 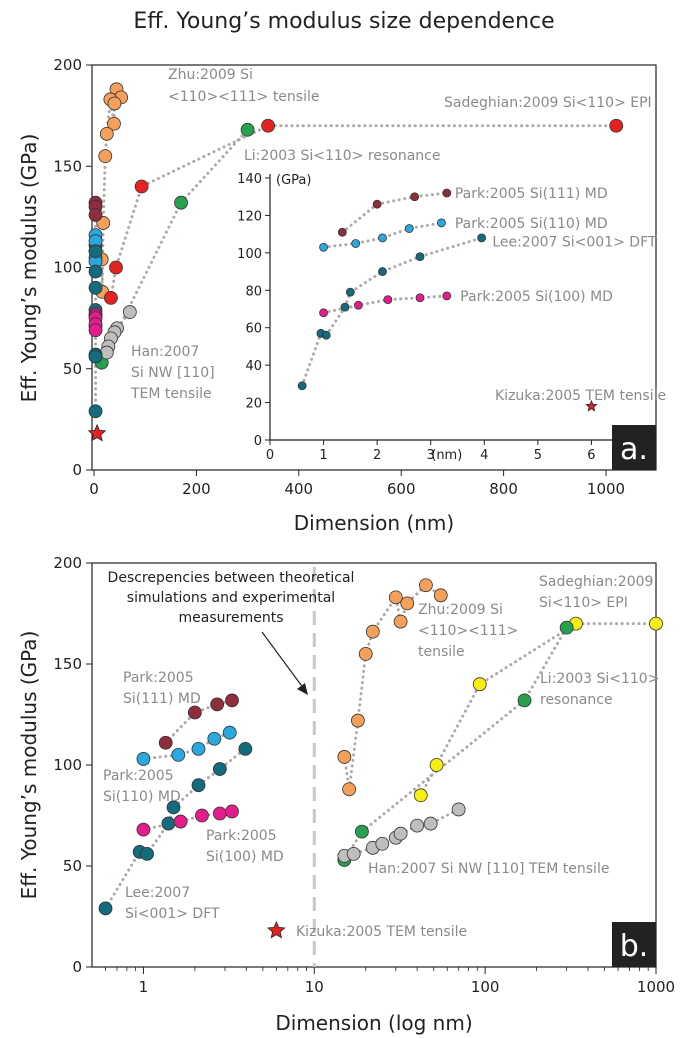 What do you see at coordinates (531, 194) in the screenshot?
I see `inset-series-label-0: Park:2005 Si(111) MD` at bounding box center [531, 194].